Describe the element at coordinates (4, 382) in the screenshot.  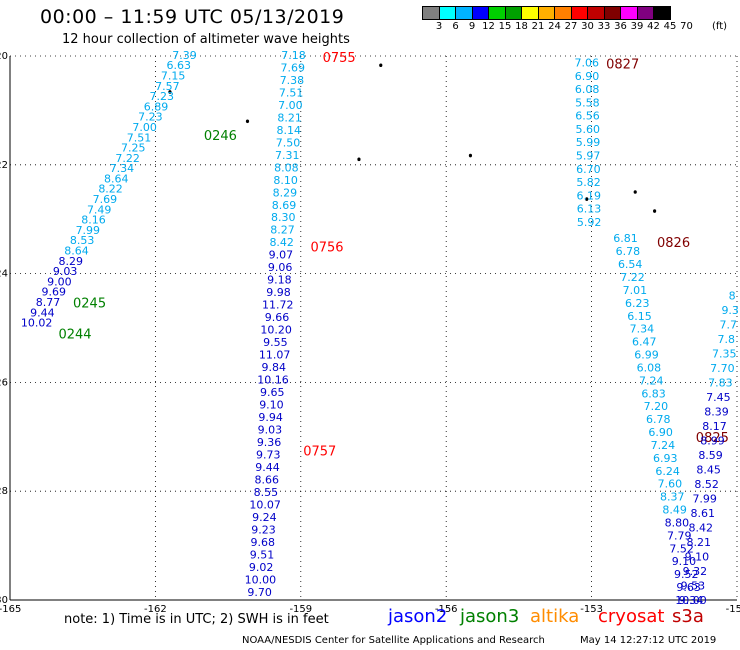
I see `y-tick-label: -26` at that location.